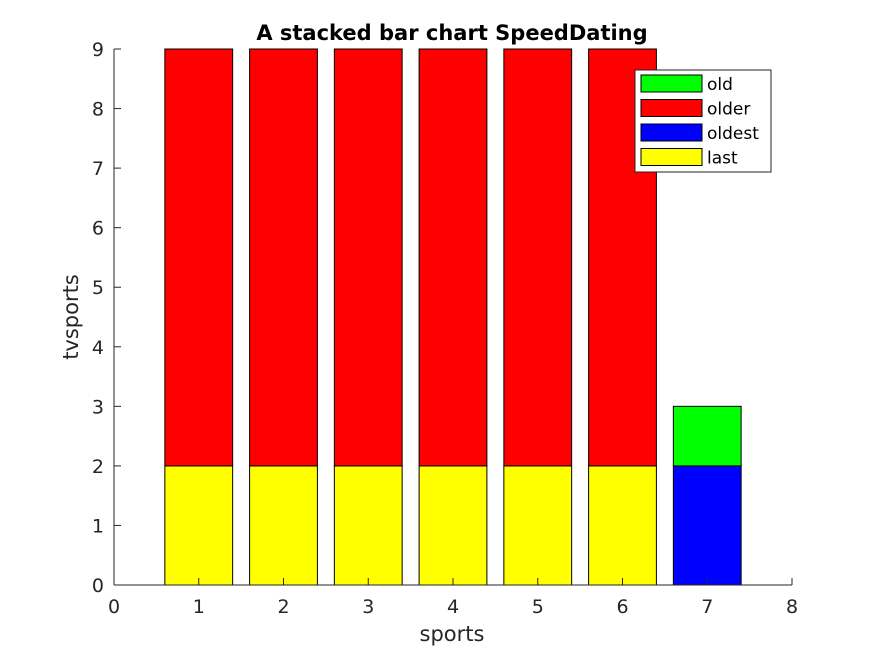  What do you see at coordinates (707, 607) in the screenshot?
I see `x-tick-label: 7` at bounding box center [707, 607].